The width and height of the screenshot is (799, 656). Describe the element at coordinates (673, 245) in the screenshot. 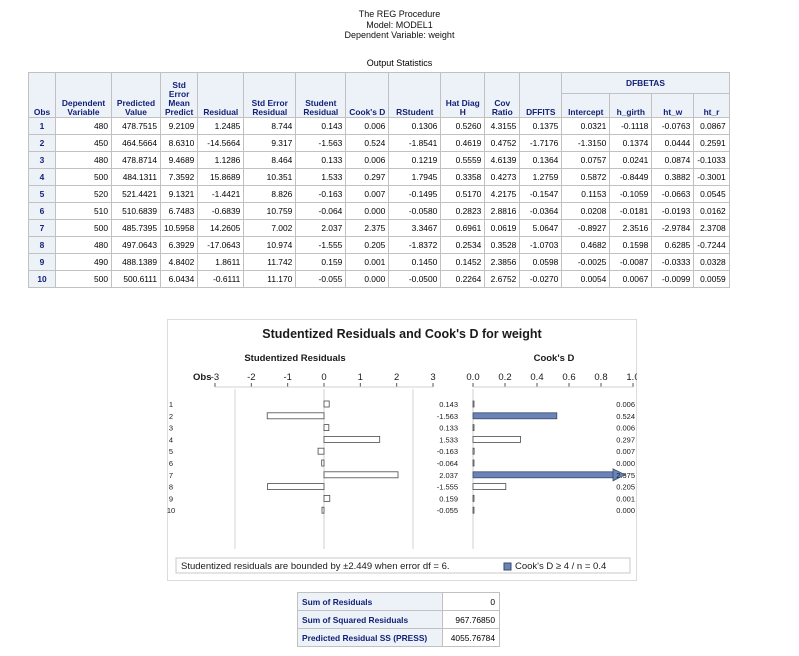

I see `cell-dfbetas-ht-w: 0.6285` at that location.